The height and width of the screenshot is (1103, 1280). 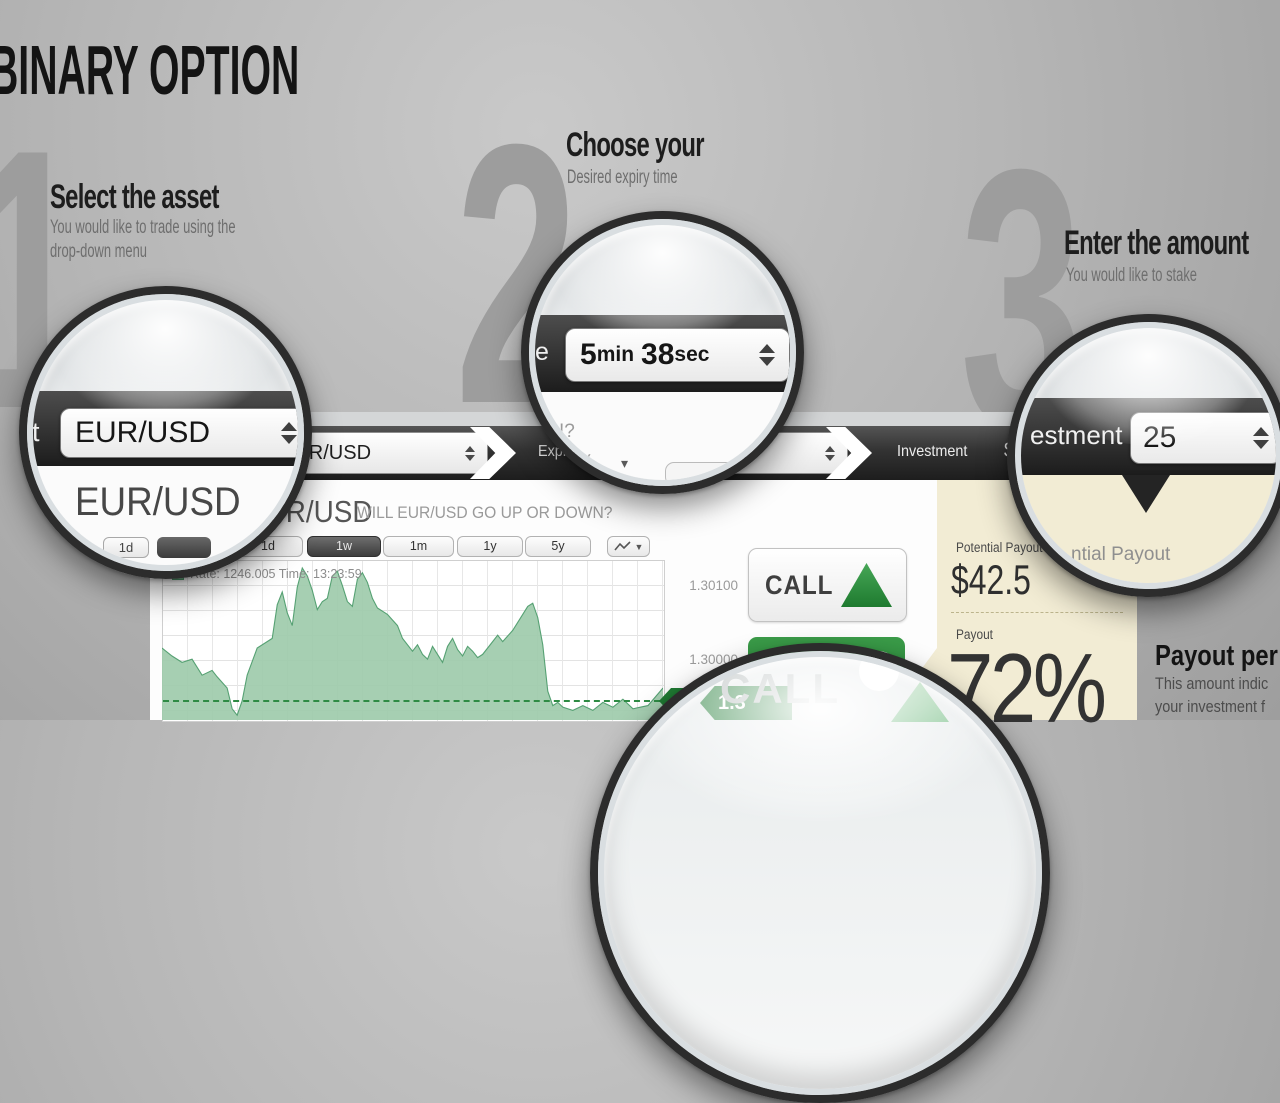 I want to click on aside-line: your investment f, so click(x=1210, y=706).